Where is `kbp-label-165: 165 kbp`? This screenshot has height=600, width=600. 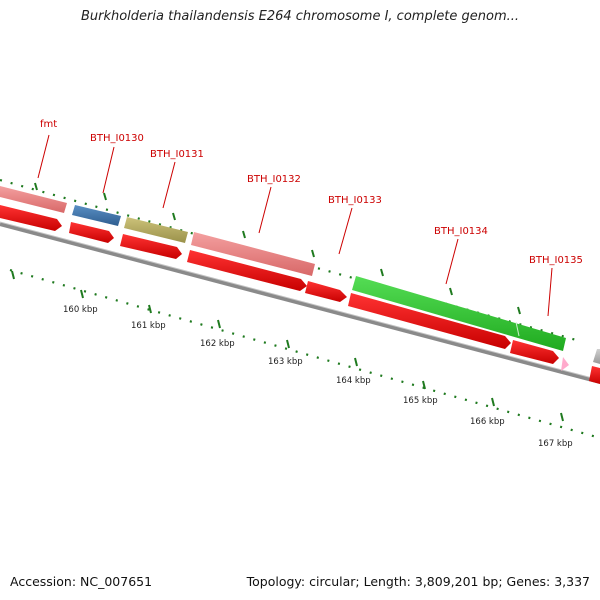 kbp-label-165: 165 kbp is located at coordinates (420, 401).